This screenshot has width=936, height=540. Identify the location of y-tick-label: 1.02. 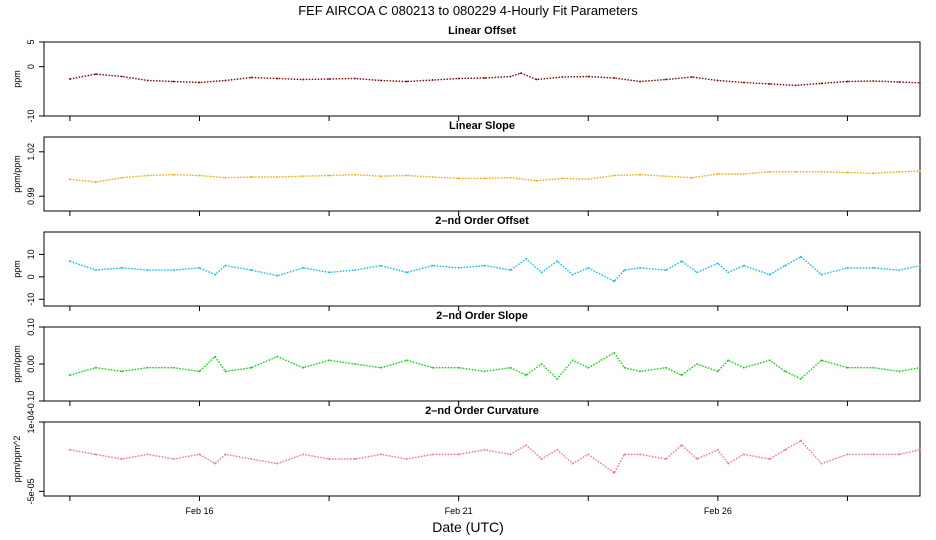
(31, 152).